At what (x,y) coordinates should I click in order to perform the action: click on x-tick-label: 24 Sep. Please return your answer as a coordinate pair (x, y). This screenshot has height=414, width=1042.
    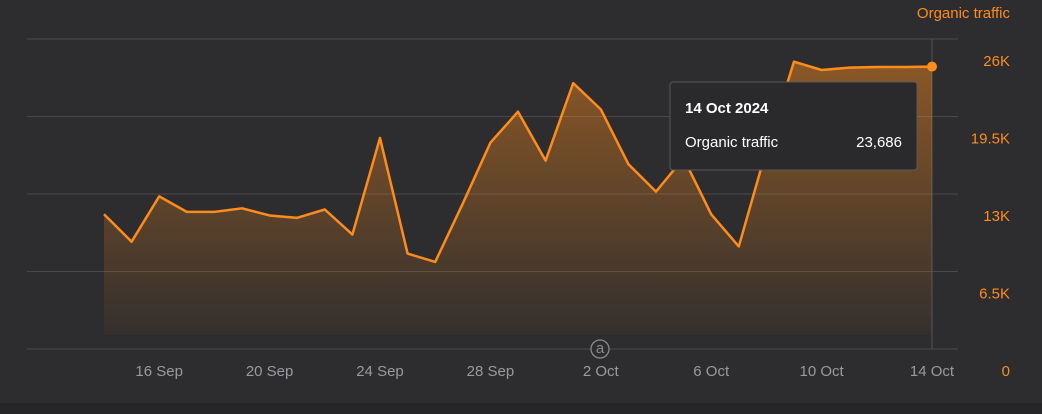
    Looking at the image, I should click on (380, 371).